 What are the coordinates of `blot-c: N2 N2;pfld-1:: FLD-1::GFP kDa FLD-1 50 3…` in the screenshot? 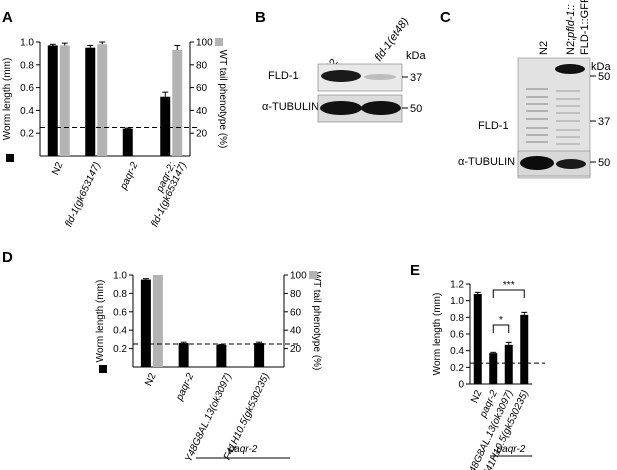 It's located at (534, 89).